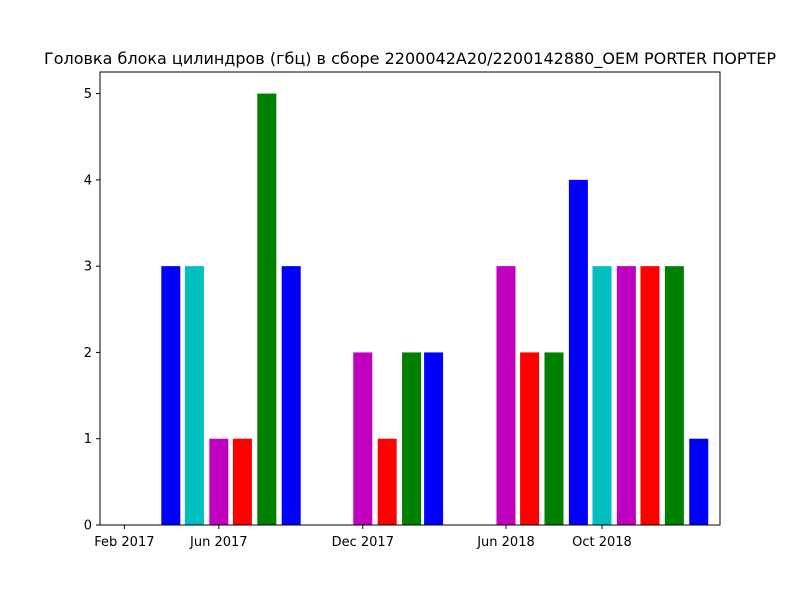 The height and width of the screenshot is (604, 800). What do you see at coordinates (505, 542) in the screenshot?
I see `x-tick-label: Jun 2018` at bounding box center [505, 542].